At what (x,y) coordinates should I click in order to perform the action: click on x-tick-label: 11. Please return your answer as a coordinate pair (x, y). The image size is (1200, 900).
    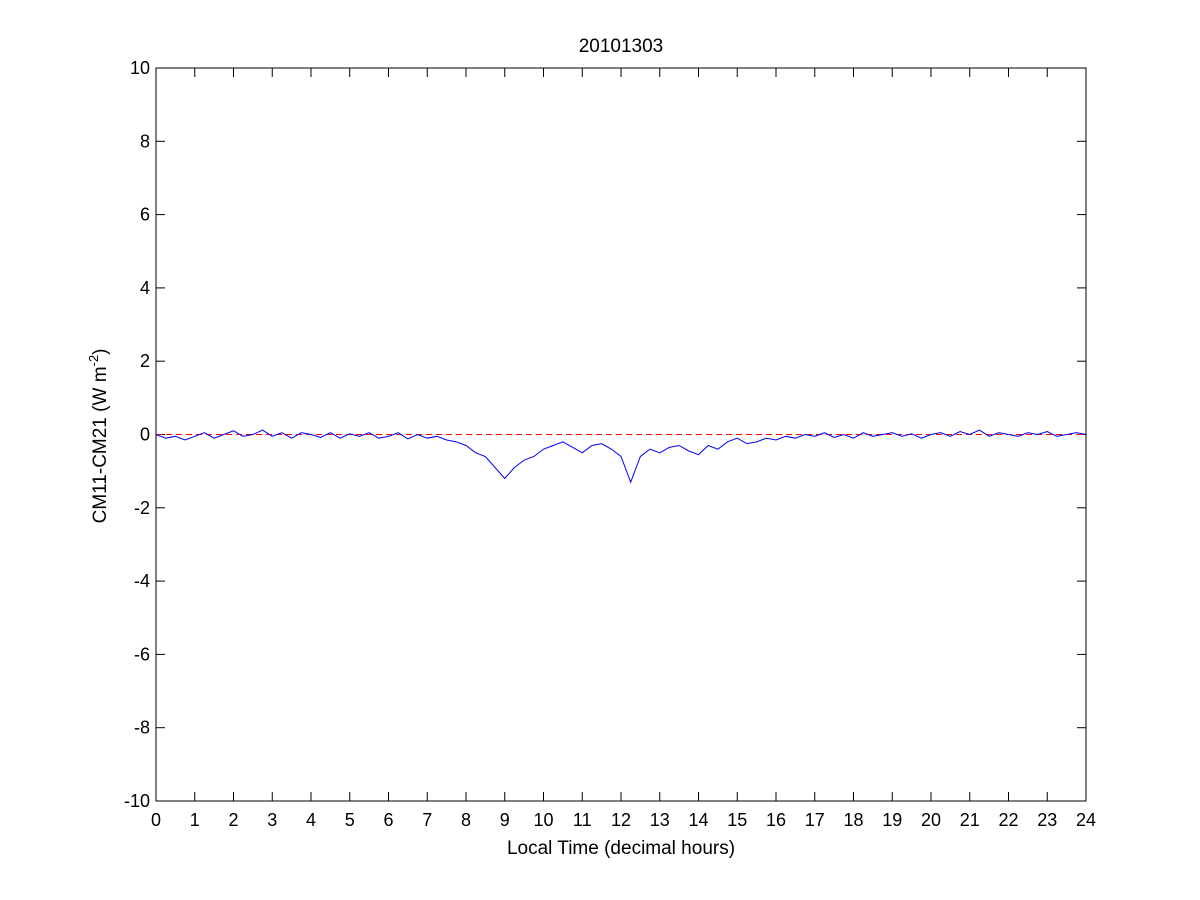
    Looking at the image, I should click on (582, 820).